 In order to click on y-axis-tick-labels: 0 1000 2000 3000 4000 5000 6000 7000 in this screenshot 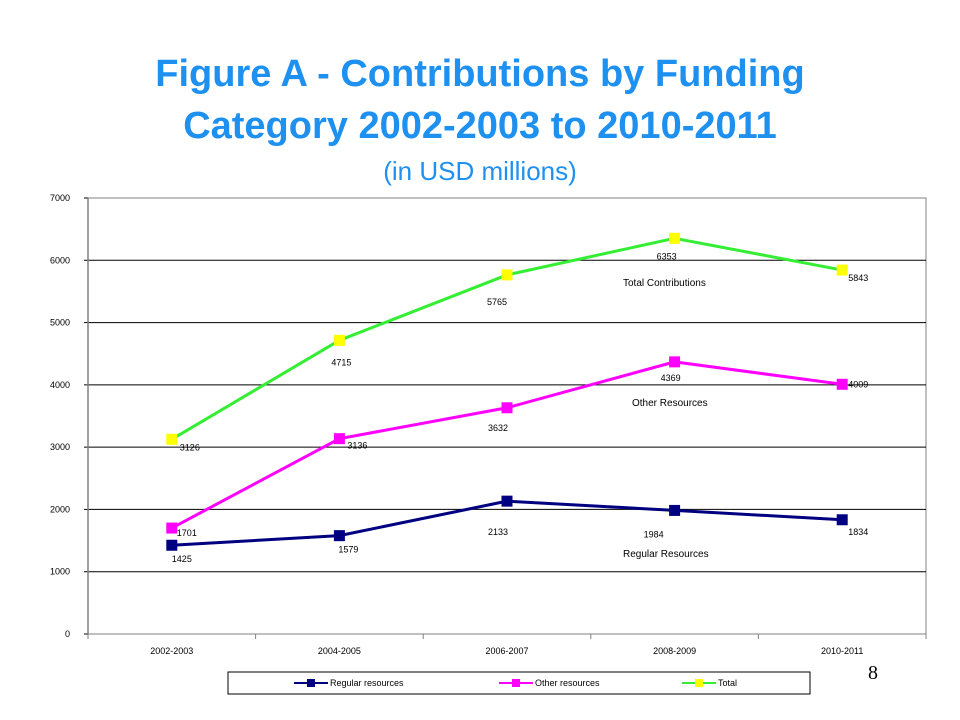, I will do `click(60, 416)`.